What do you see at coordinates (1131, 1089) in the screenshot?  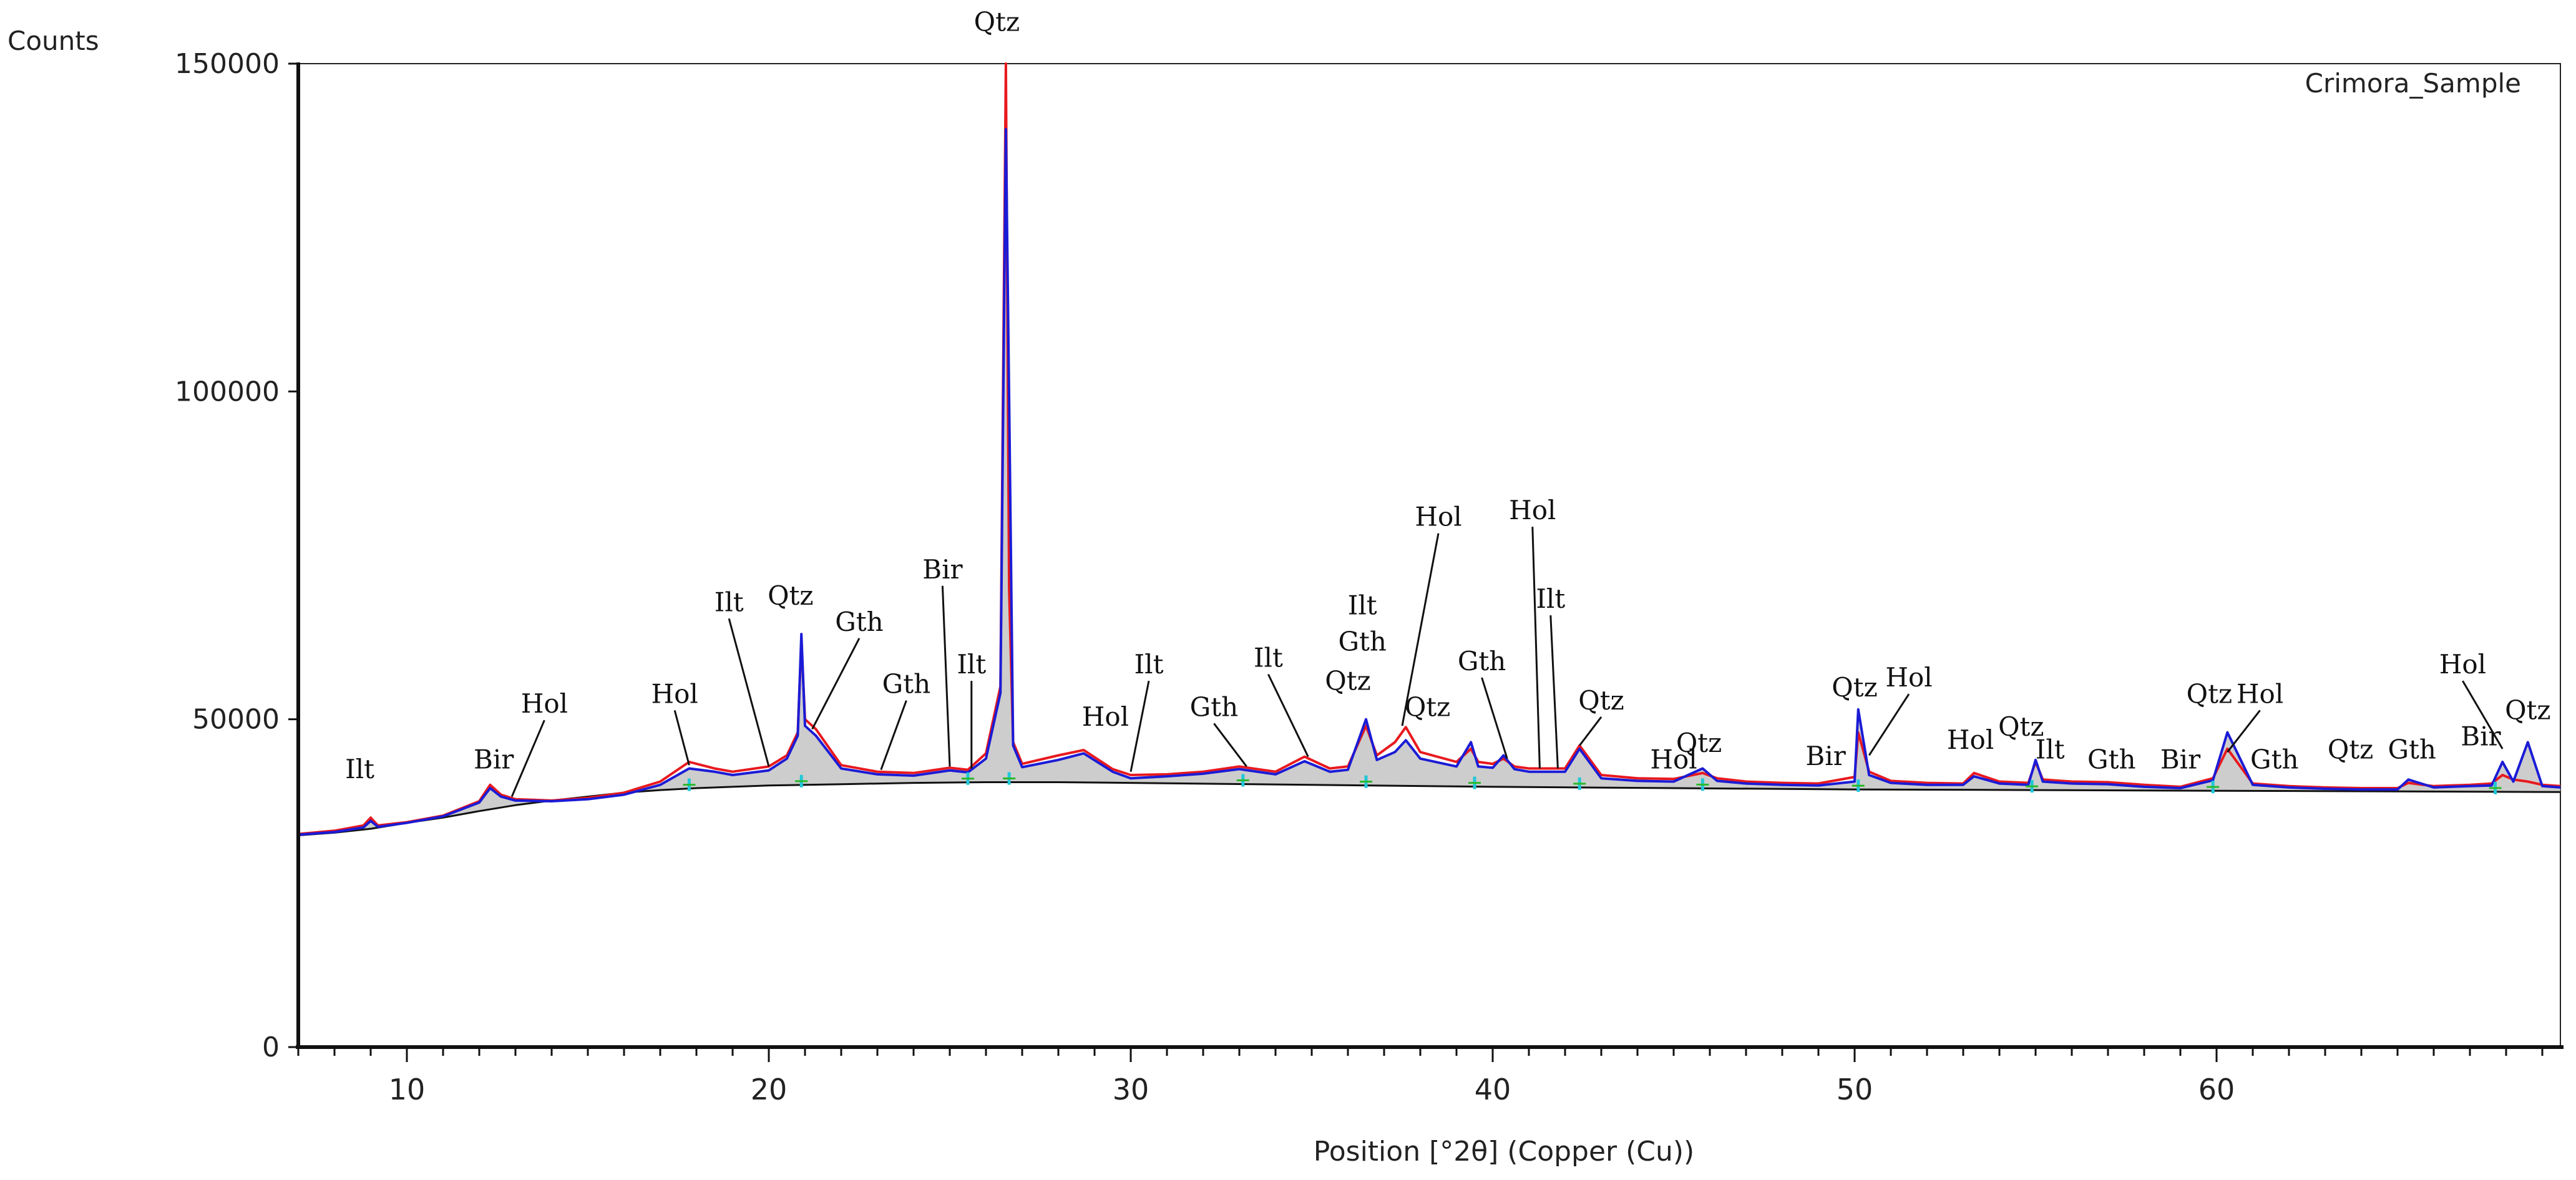 I see `x-tick-label: 30` at bounding box center [1131, 1089].